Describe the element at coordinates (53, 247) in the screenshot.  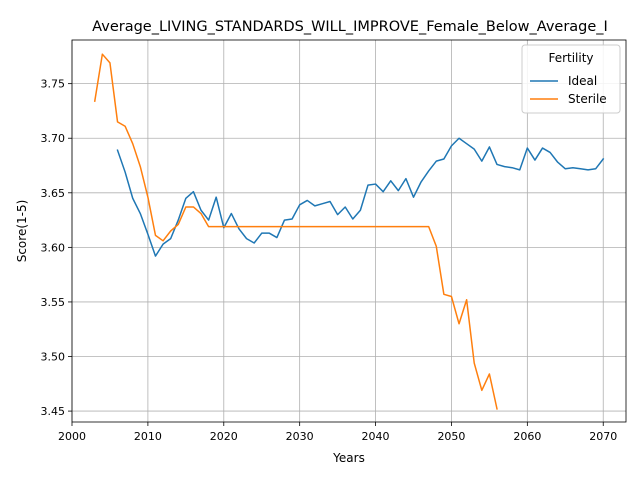
I see `y-tick-label: 3.60` at that location.